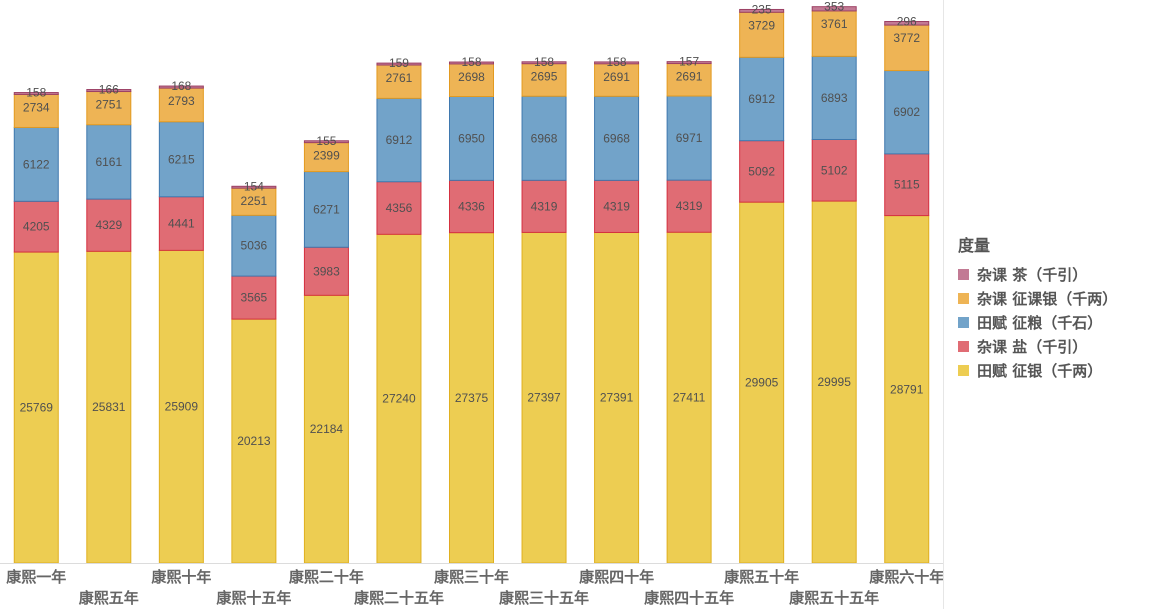 This screenshot has height=609, width=1152. I want to click on x-tick-label: 康熙二十年, so click(326, 577).